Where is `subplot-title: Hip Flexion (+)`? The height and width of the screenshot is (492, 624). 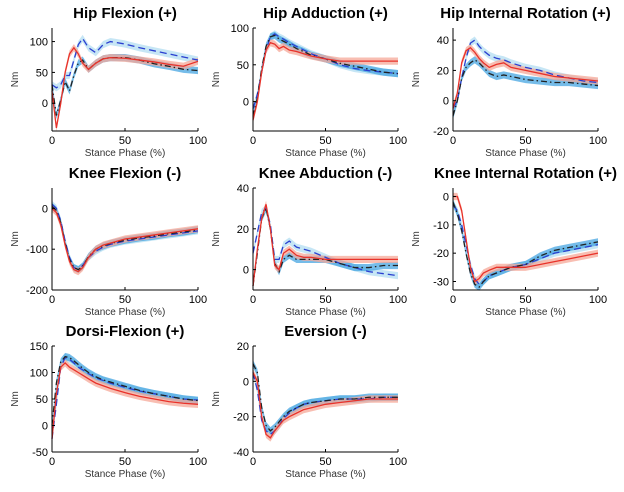 subplot-title: Hip Flexion (+) is located at coordinates (125, 13).